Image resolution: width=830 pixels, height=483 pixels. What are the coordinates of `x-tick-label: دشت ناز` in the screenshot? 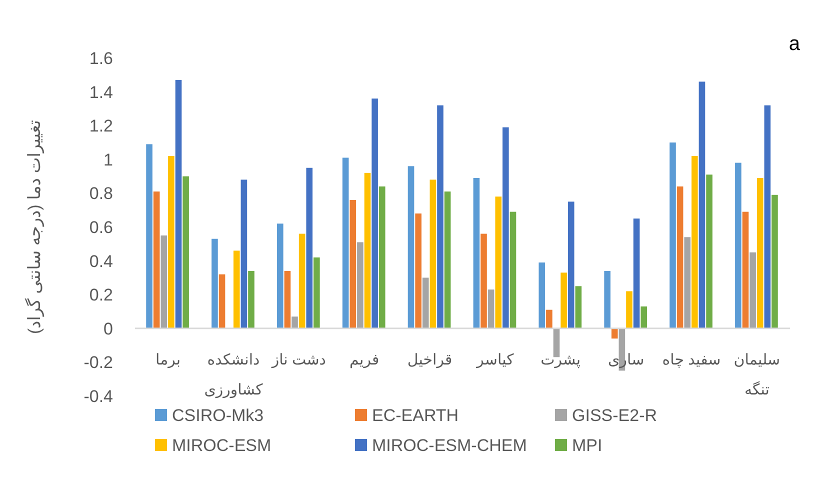 It's located at (298, 359).